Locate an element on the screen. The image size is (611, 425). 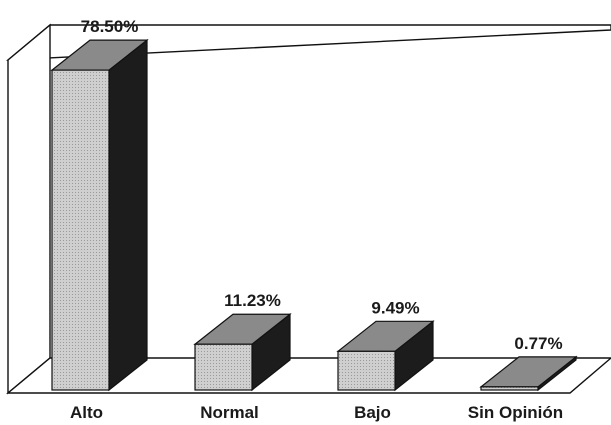
bar-sin-opinion is located at coordinates (528, 373).